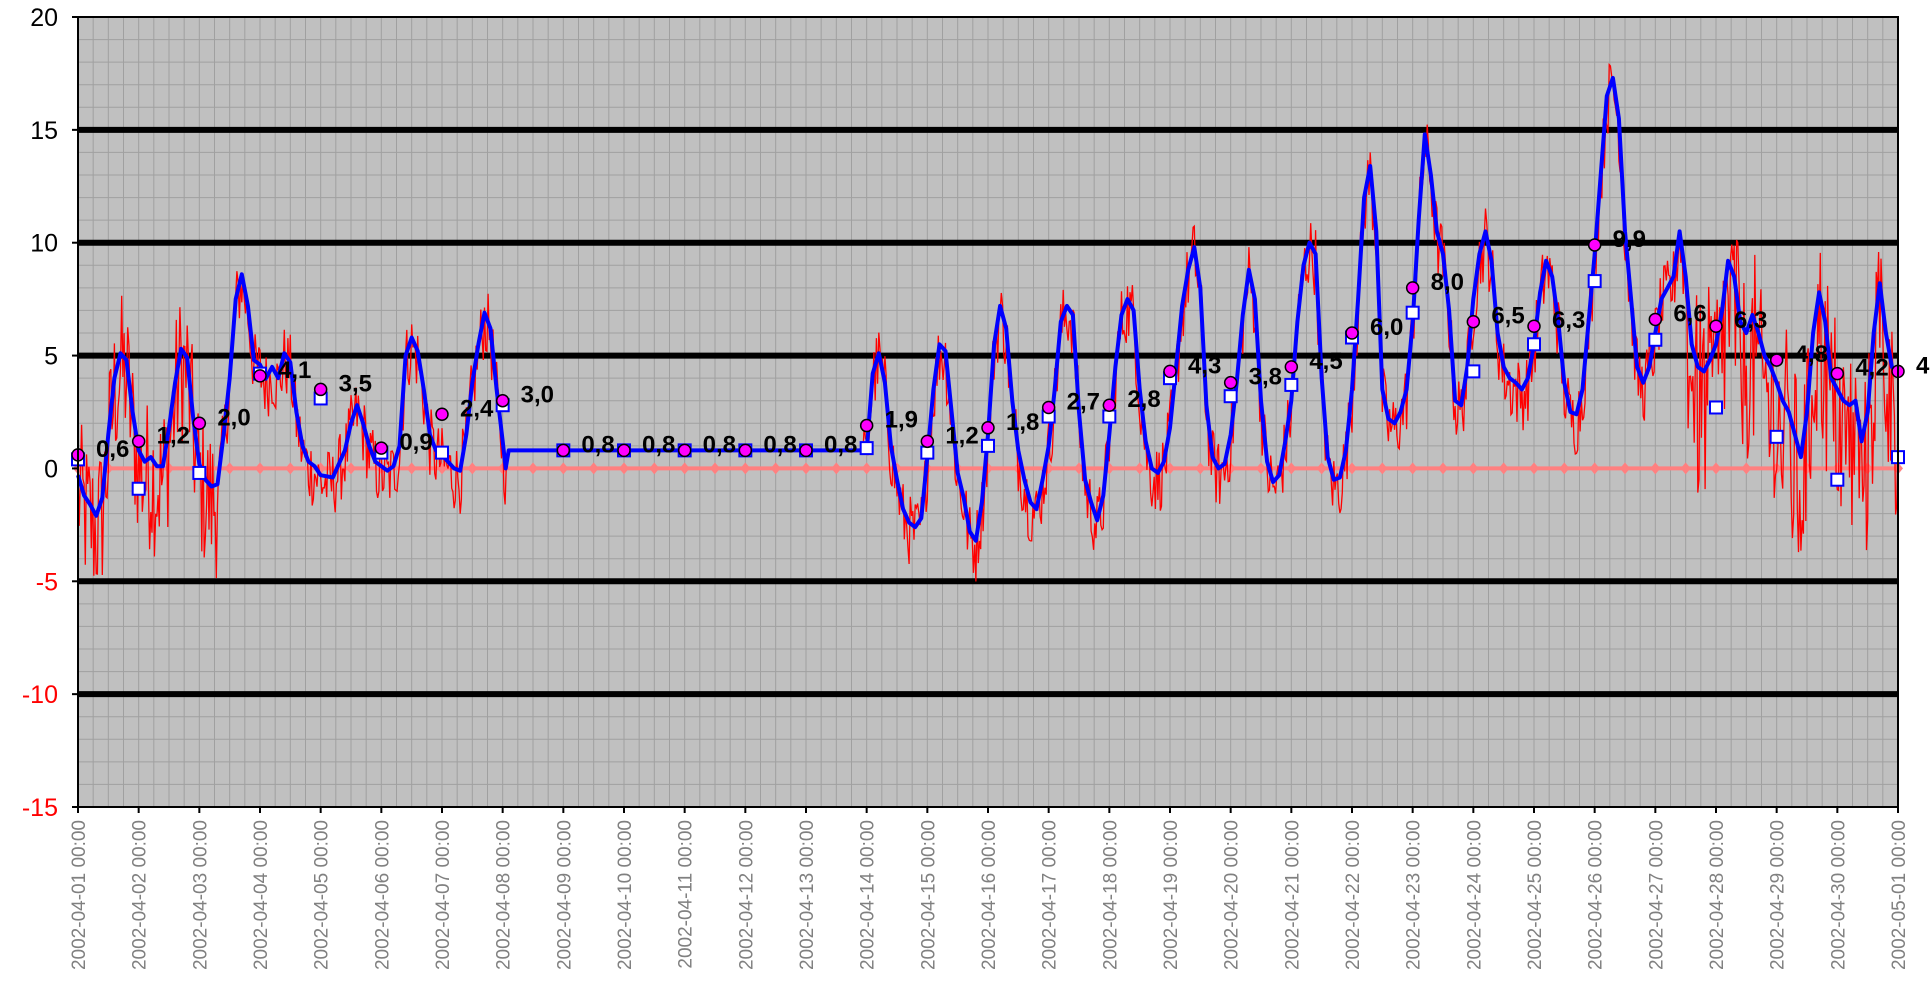 The width and height of the screenshot is (1930, 984). Describe the element at coordinates (1778, 895) in the screenshot. I see `x-tick-label: 2002-04-29 00:00` at that location.